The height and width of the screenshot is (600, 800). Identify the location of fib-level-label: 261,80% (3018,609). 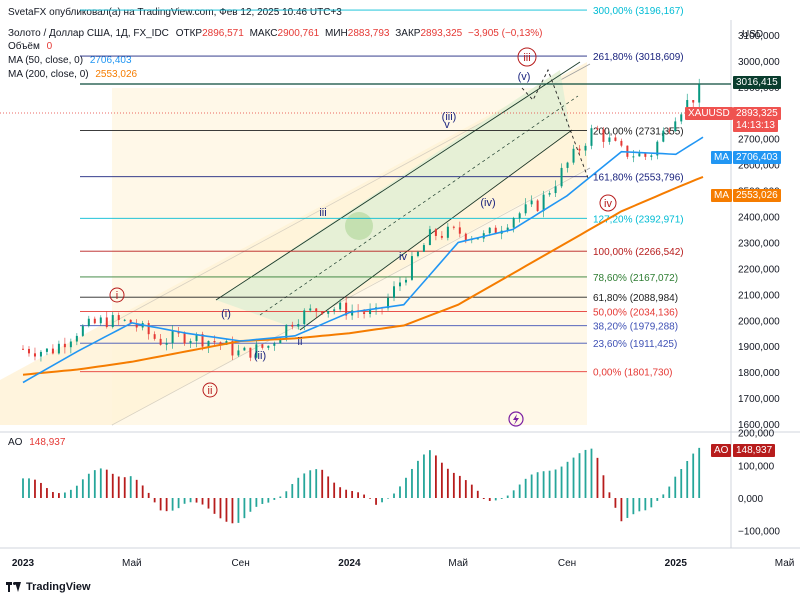
(638, 57).